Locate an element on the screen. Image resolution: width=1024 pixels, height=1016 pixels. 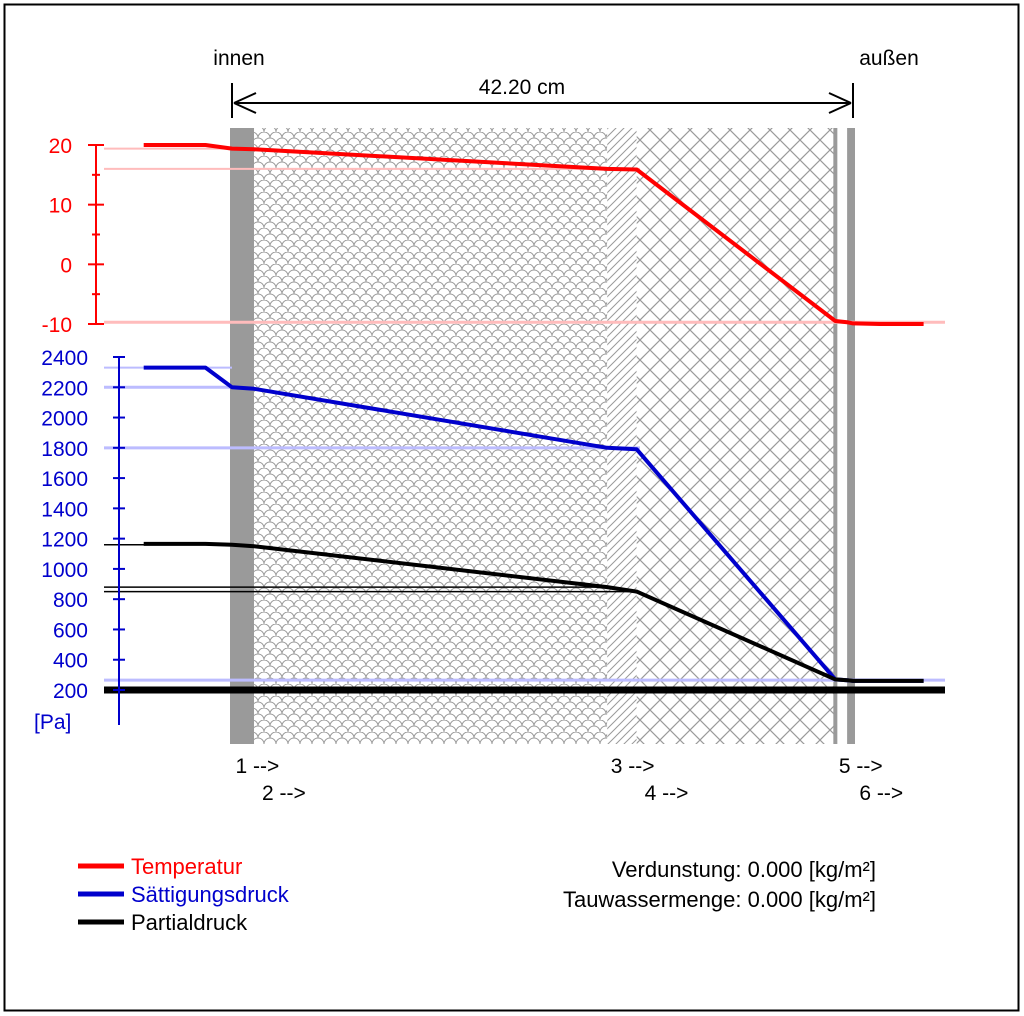
boundary-inner is located at coordinates (232, 436).